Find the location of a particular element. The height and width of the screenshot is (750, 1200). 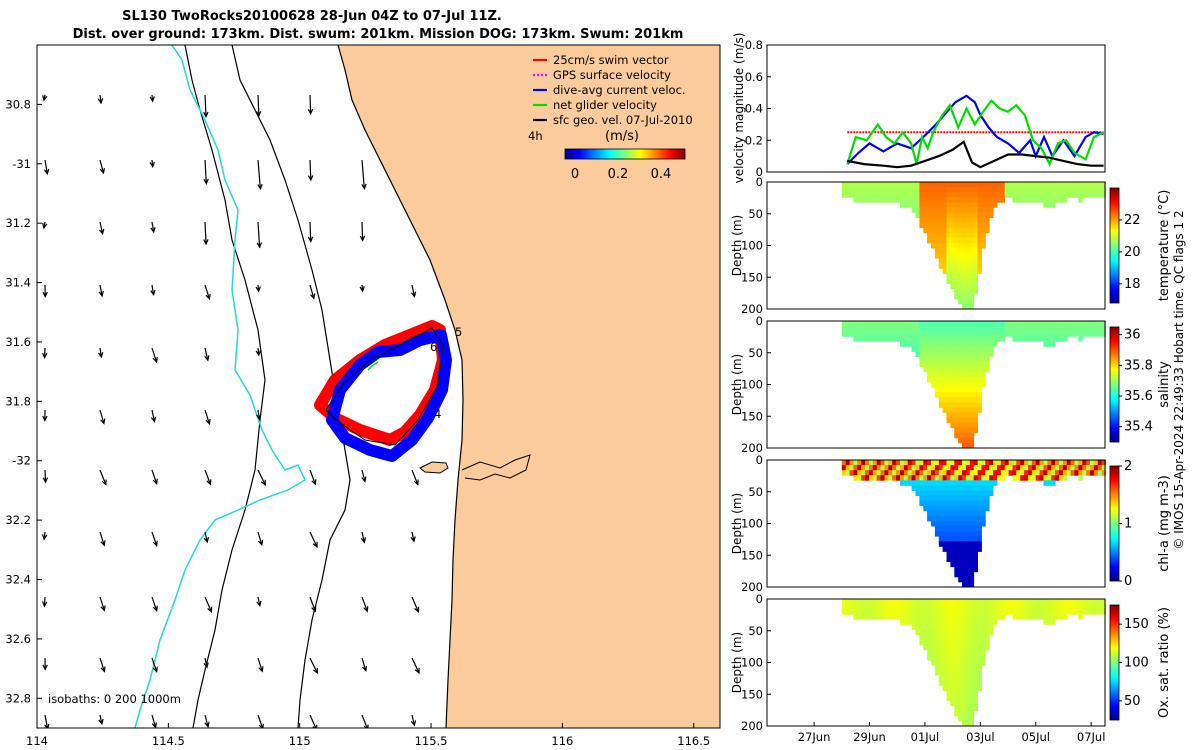

colorbar-tick-temperature: 18 is located at coordinates (1132, 284).